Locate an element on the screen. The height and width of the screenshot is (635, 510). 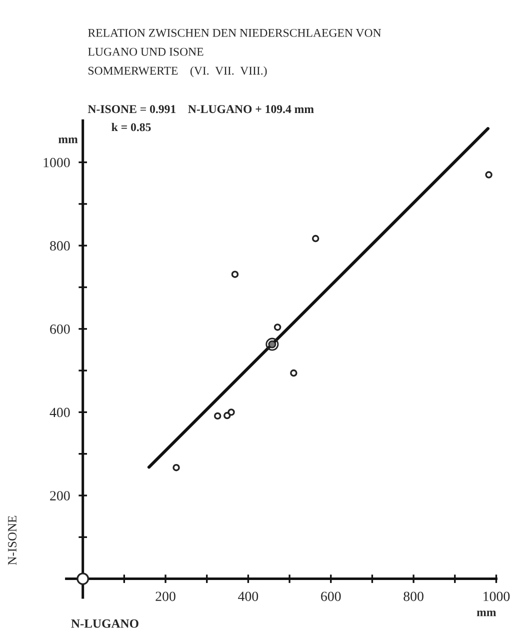
y-tick-label: 1000 is located at coordinates (57, 163).